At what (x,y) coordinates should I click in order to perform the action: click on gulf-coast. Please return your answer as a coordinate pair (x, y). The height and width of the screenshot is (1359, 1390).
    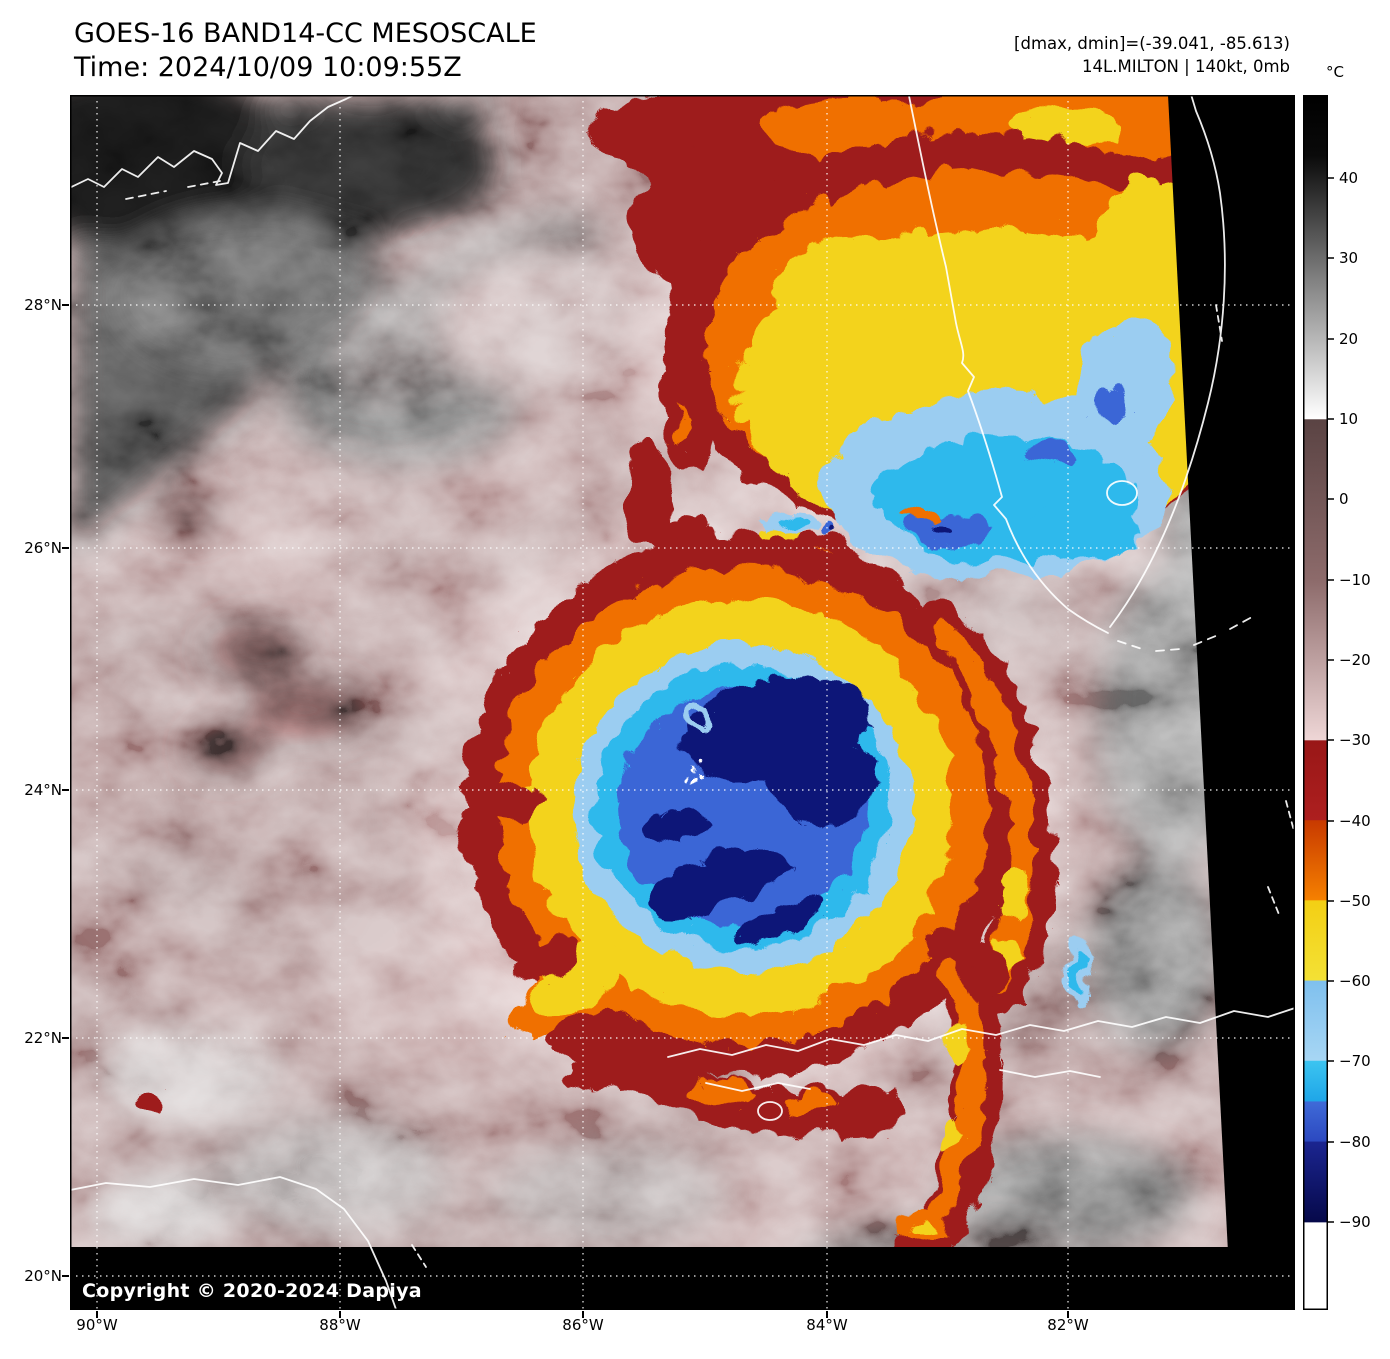
    Looking at the image, I should click on (213, 140).